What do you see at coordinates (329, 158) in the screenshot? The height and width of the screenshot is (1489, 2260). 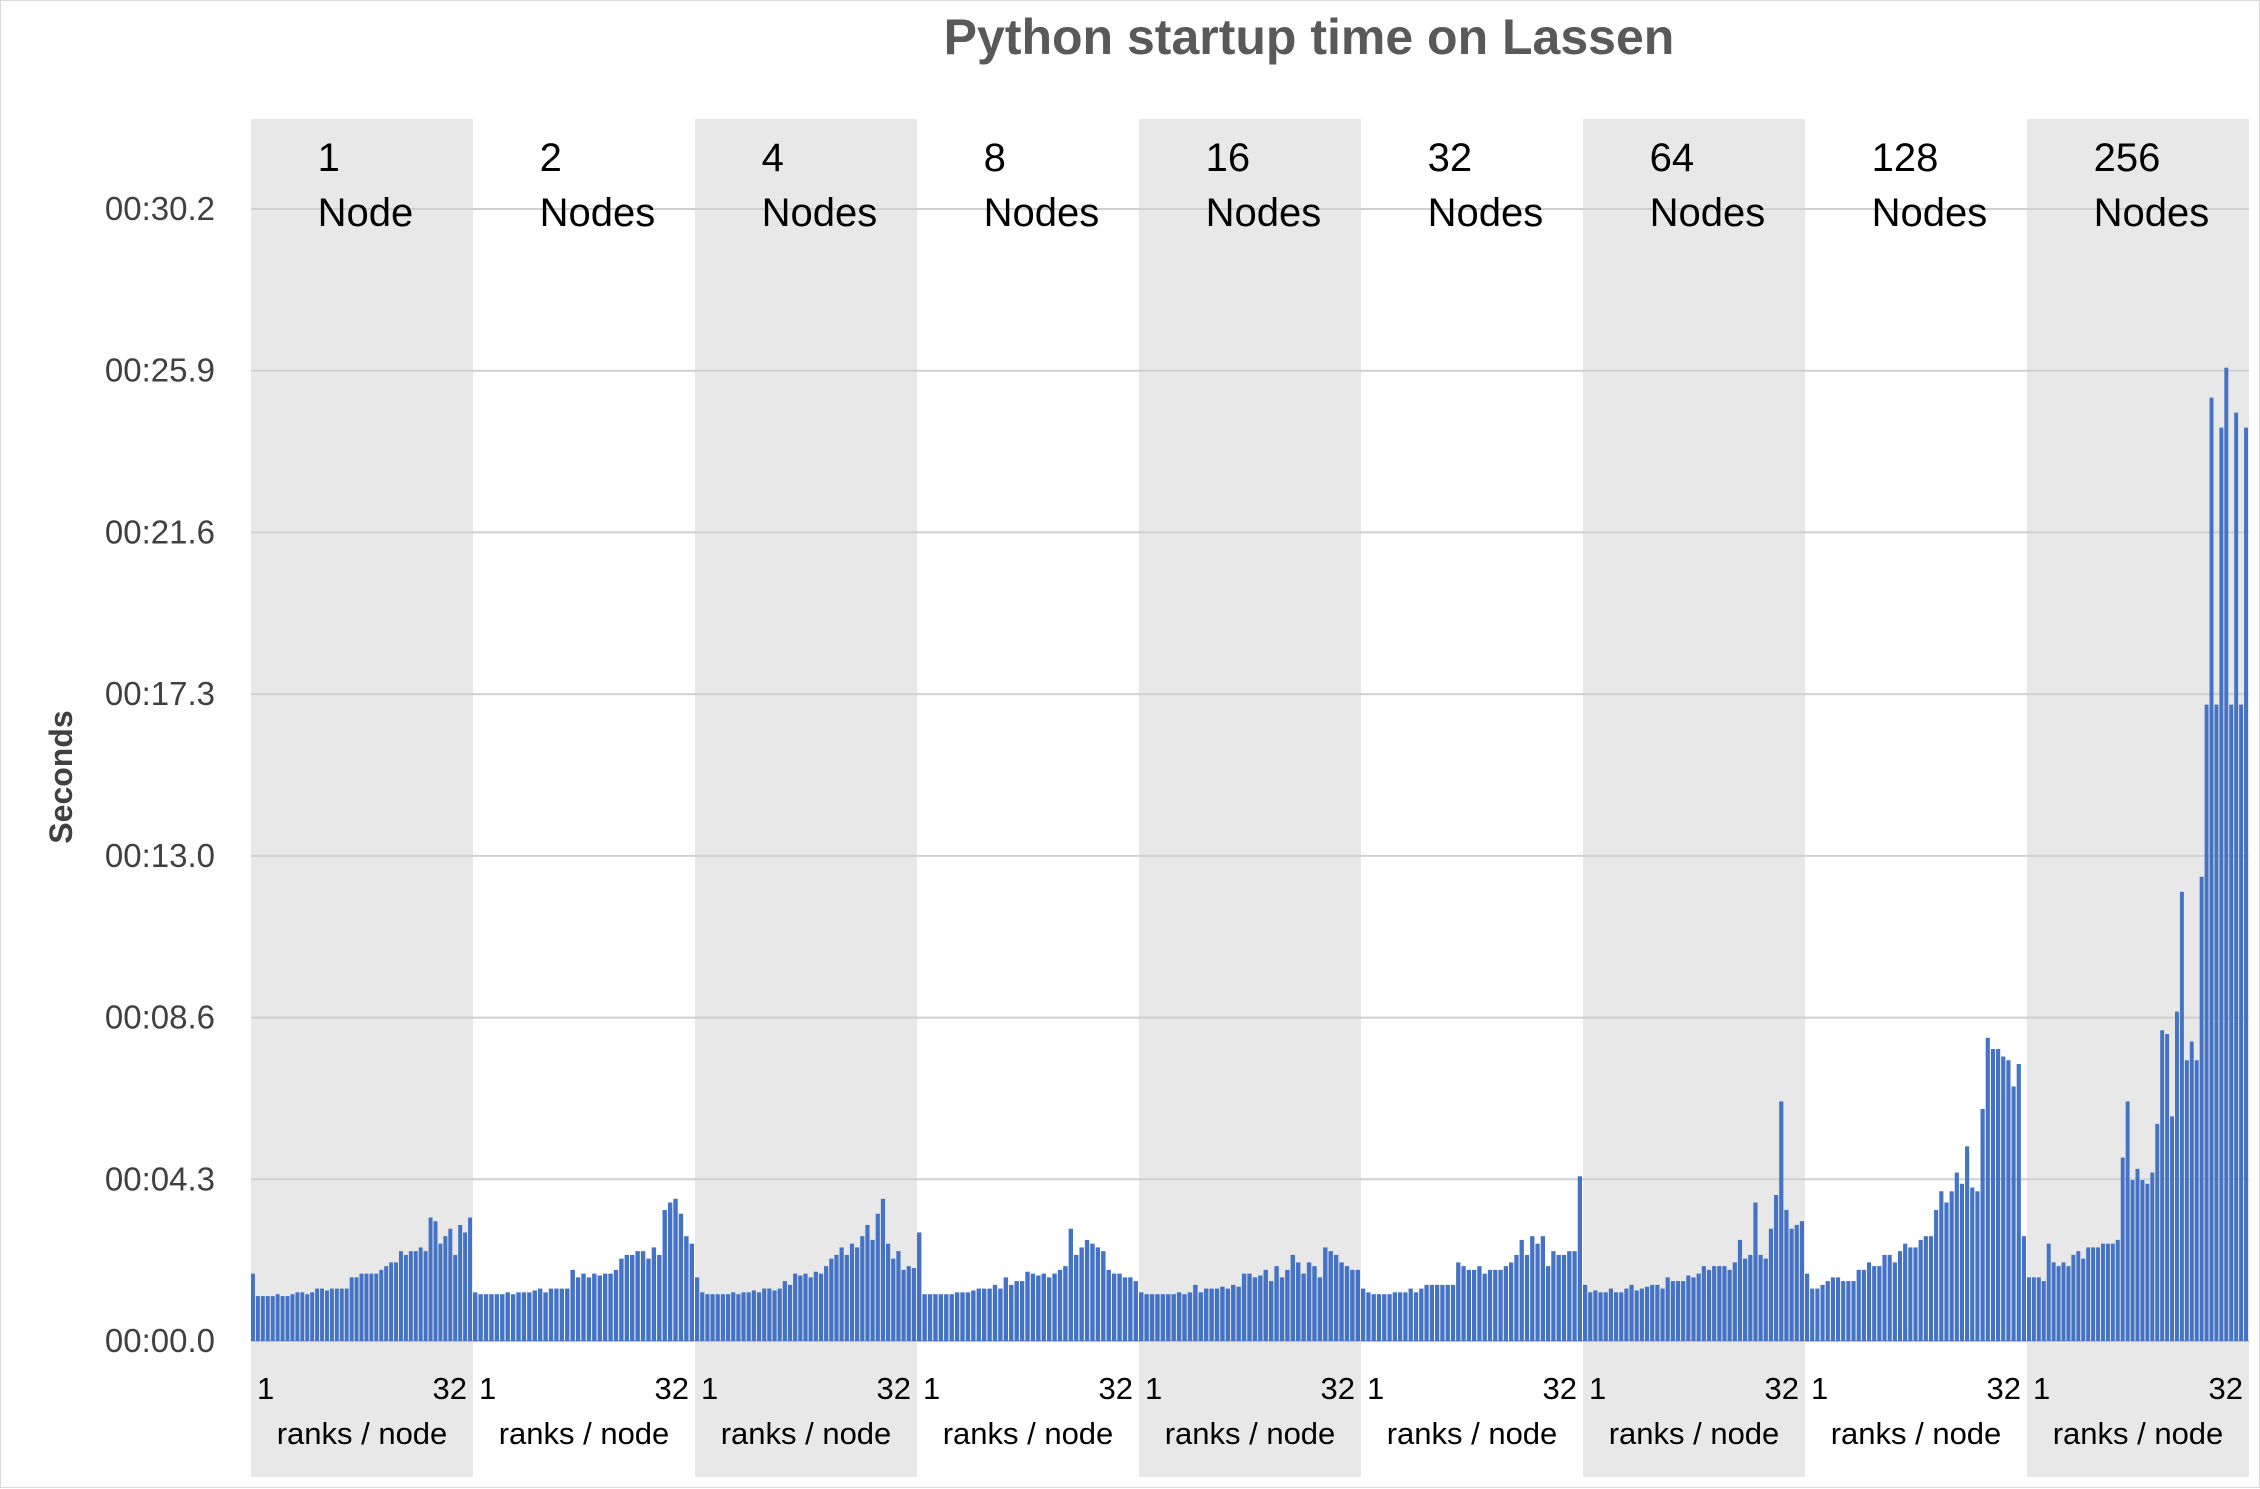 I see `group-node-count: 1` at bounding box center [329, 158].